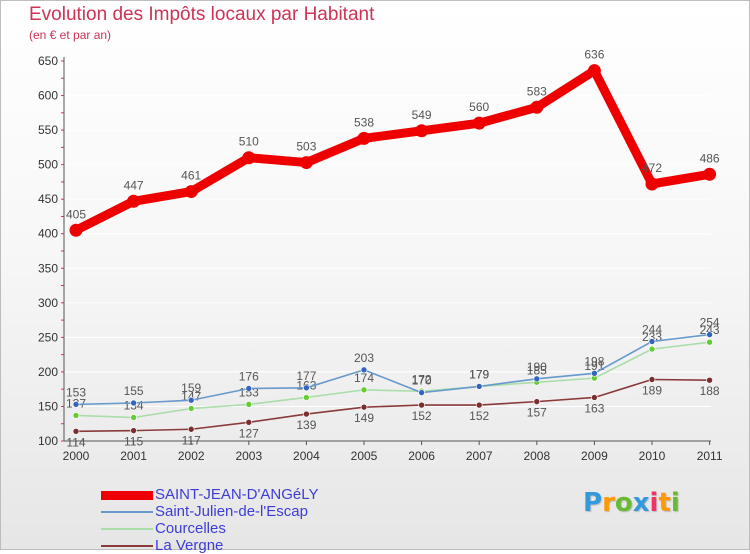 Image resolution: width=750 pixels, height=554 pixels. What do you see at coordinates (191, 388) in the screenshot?
I see `data-label: 159` at bounding box center [191, 388].